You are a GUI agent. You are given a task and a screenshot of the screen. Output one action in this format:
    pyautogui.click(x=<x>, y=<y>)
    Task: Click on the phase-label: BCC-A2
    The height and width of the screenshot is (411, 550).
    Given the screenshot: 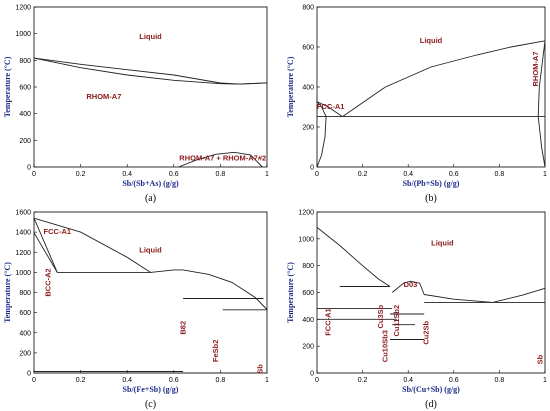 What is the action you would take?
    pyautogui.click(x=47, y=282)
    